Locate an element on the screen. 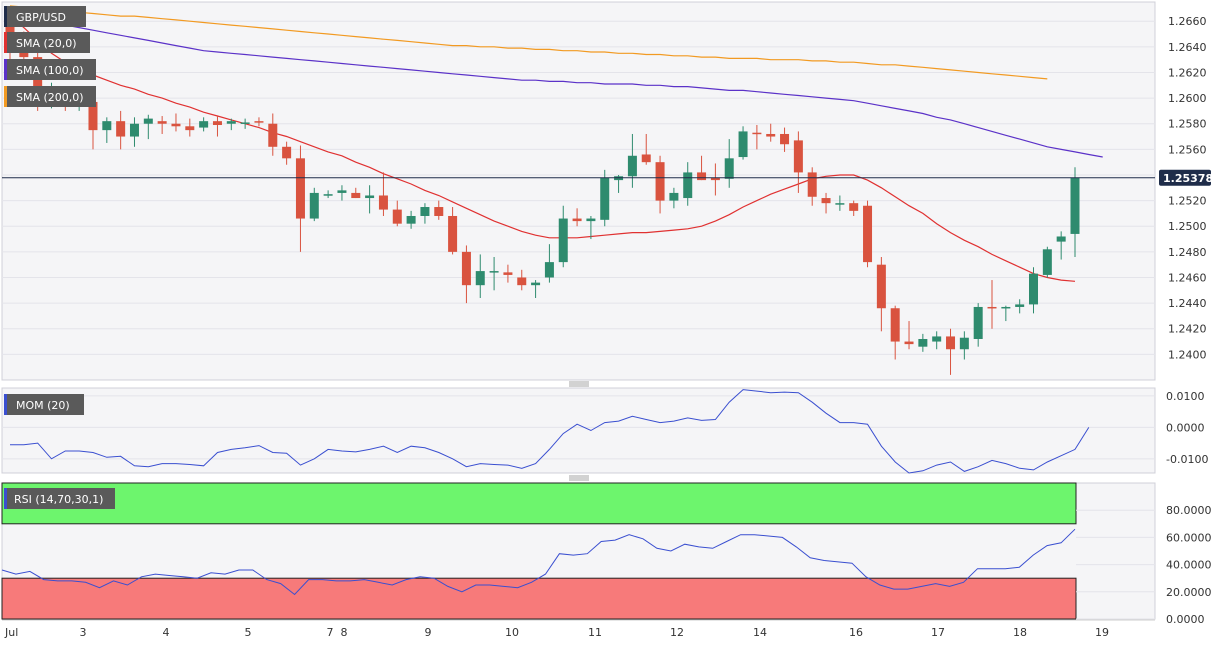  rsi-oversold-band is located at coordinates (539, 598).